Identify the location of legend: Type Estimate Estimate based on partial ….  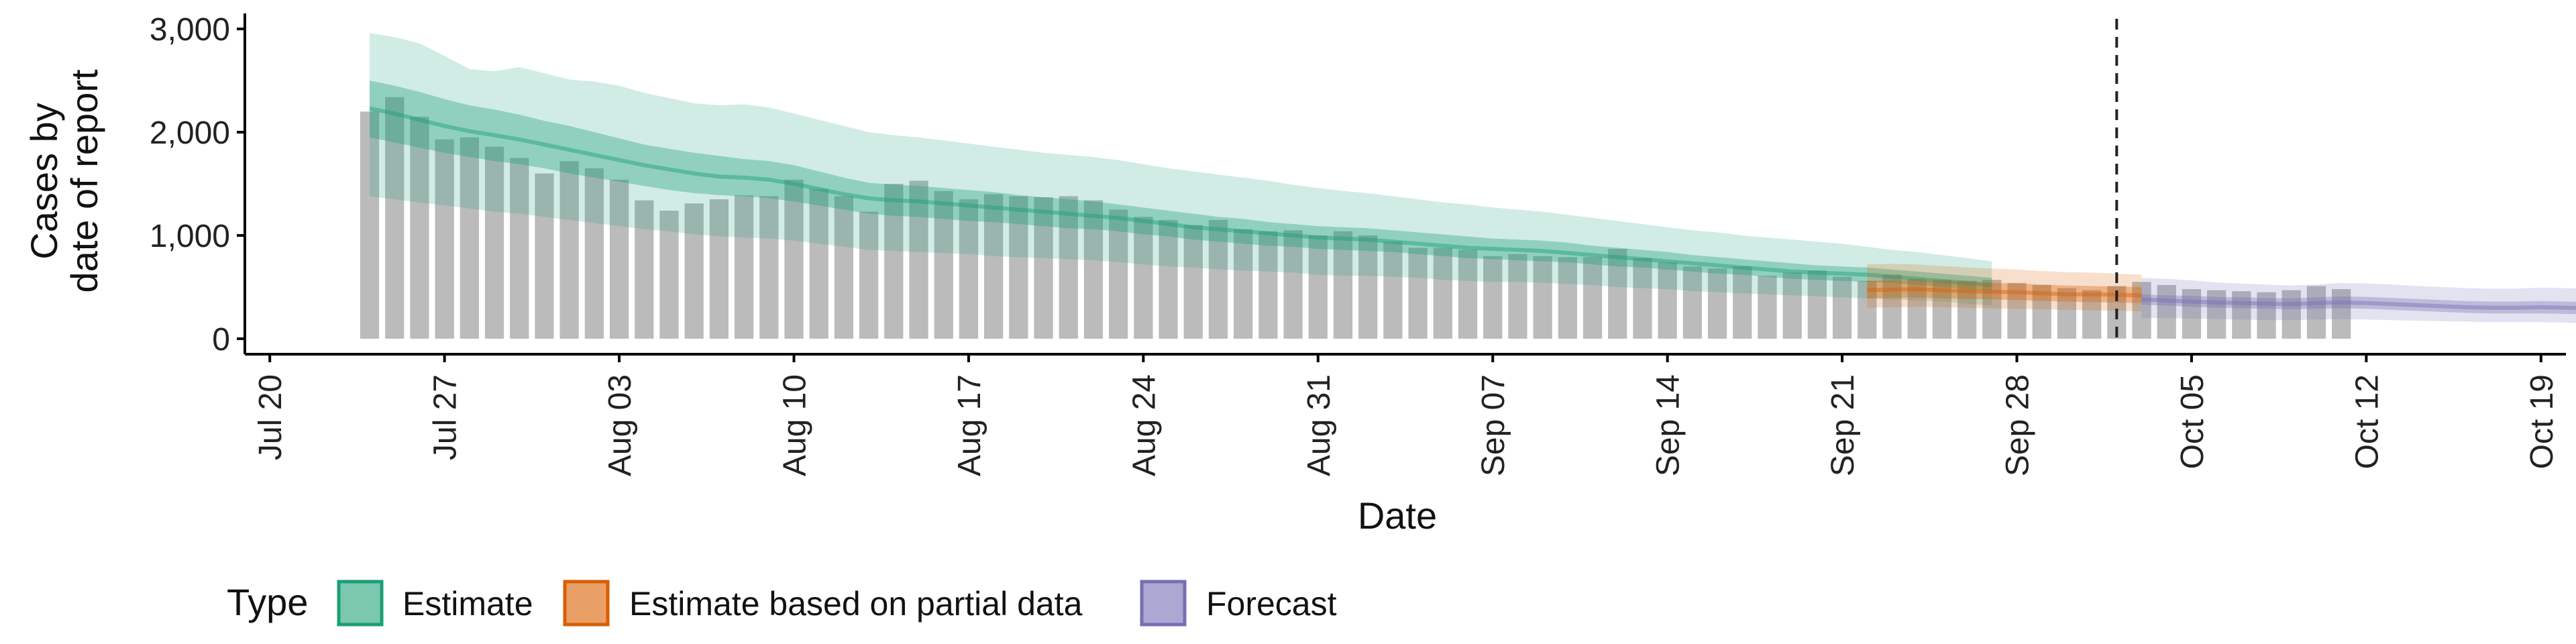
(782, 603).